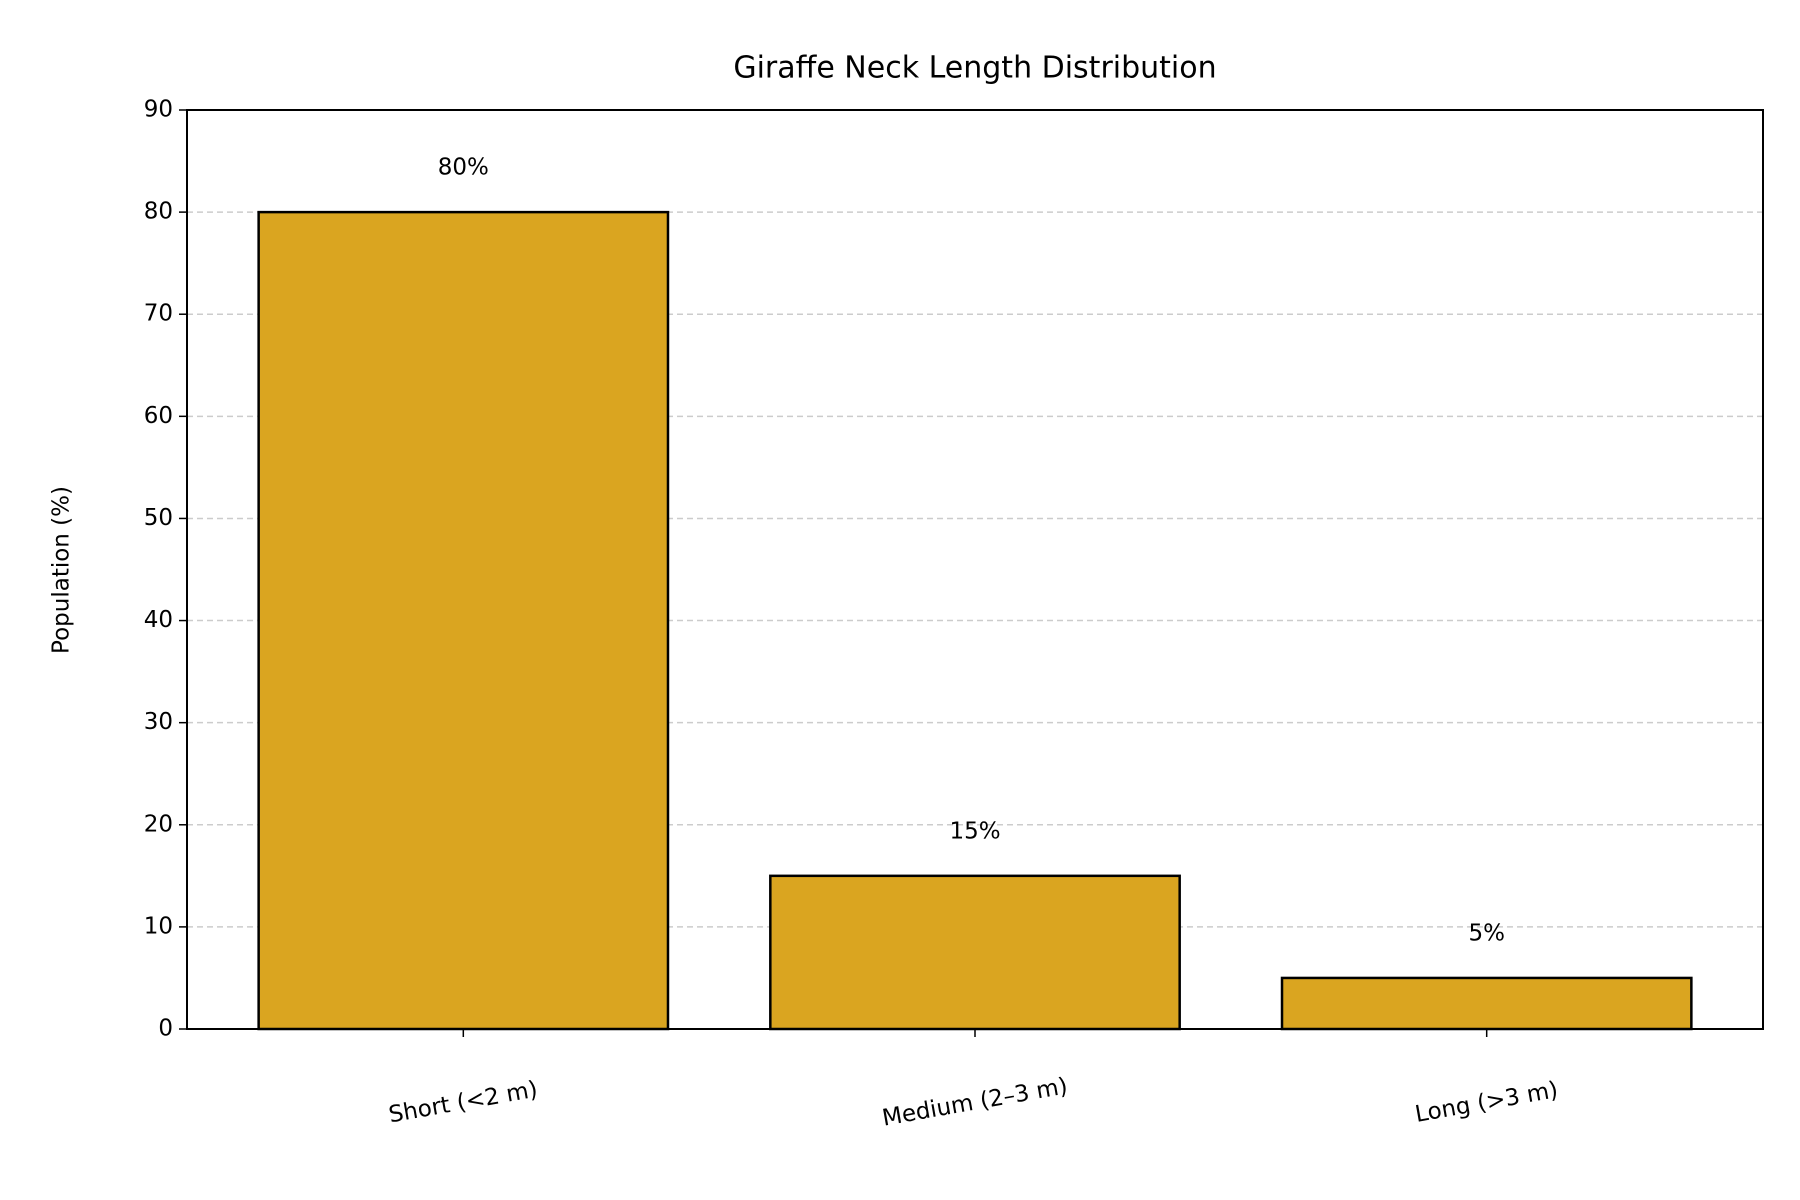  What do you see at coordinates (463, 1103) in the screenshot?
I see `x-tick-label: Short (<2 m)` at bounding box center [463, 1103].